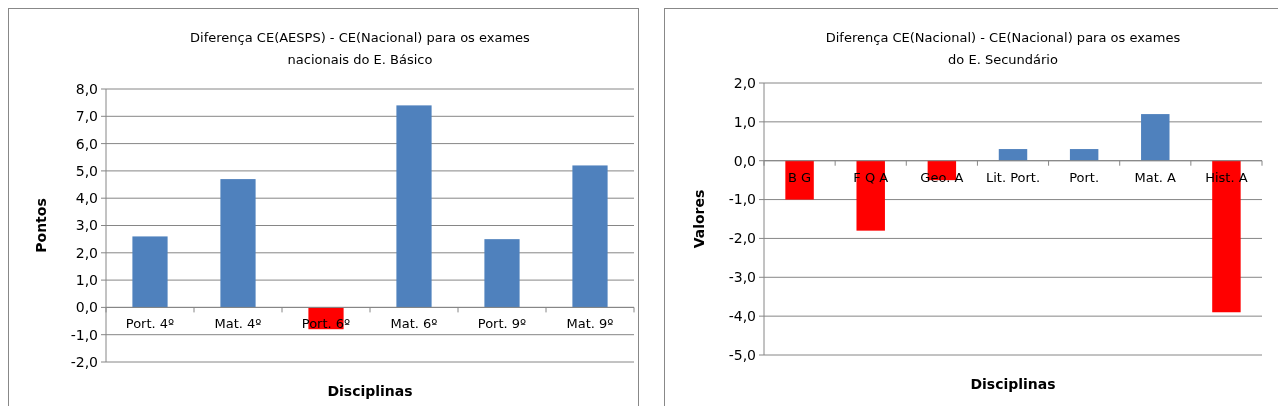  Describe the element at coordinates (86, 143) in the screenshot. I see `y-tick-label: 6,0` at that location.